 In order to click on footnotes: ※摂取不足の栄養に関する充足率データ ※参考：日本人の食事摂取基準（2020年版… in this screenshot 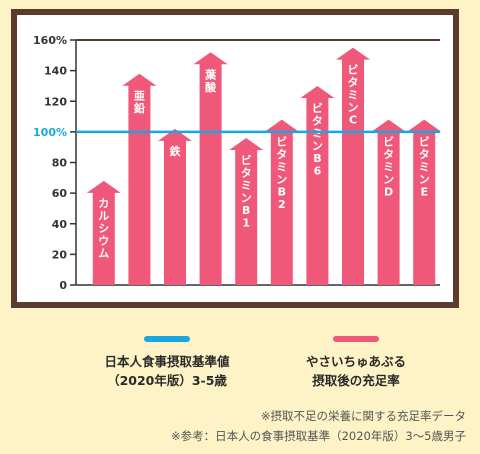, I will do `click(318, 426)`.